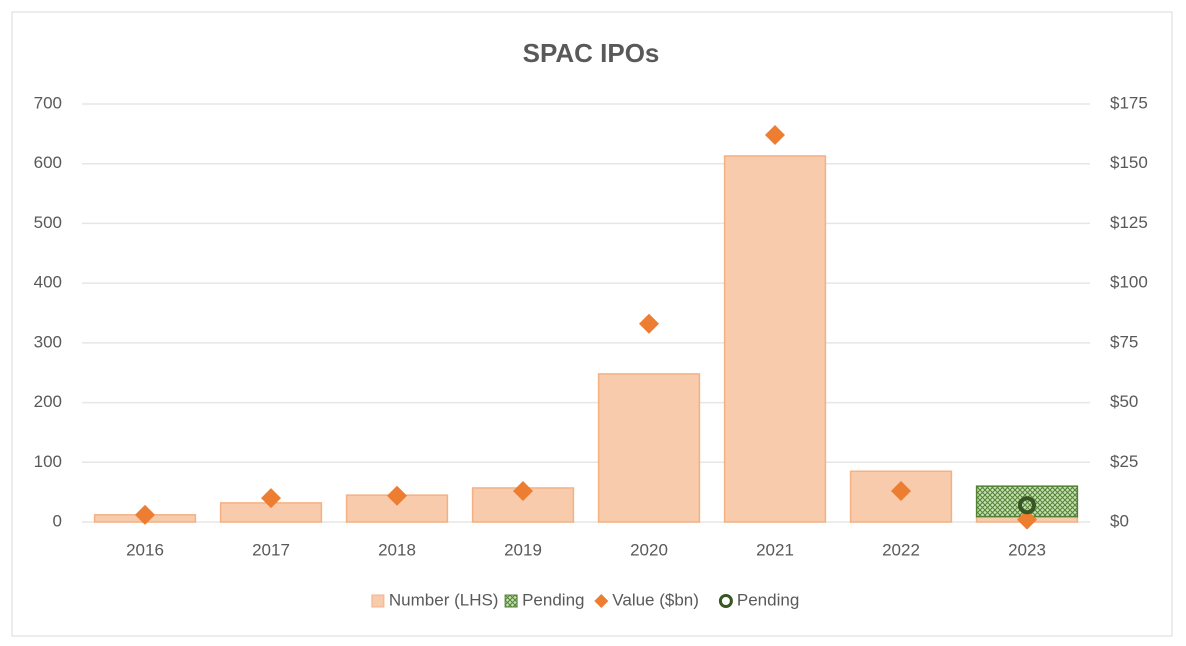 The image size is (1186, 646). Describe the element at coordinates (1027, 505) in the screenshot. I see `circle-marker` at that location.